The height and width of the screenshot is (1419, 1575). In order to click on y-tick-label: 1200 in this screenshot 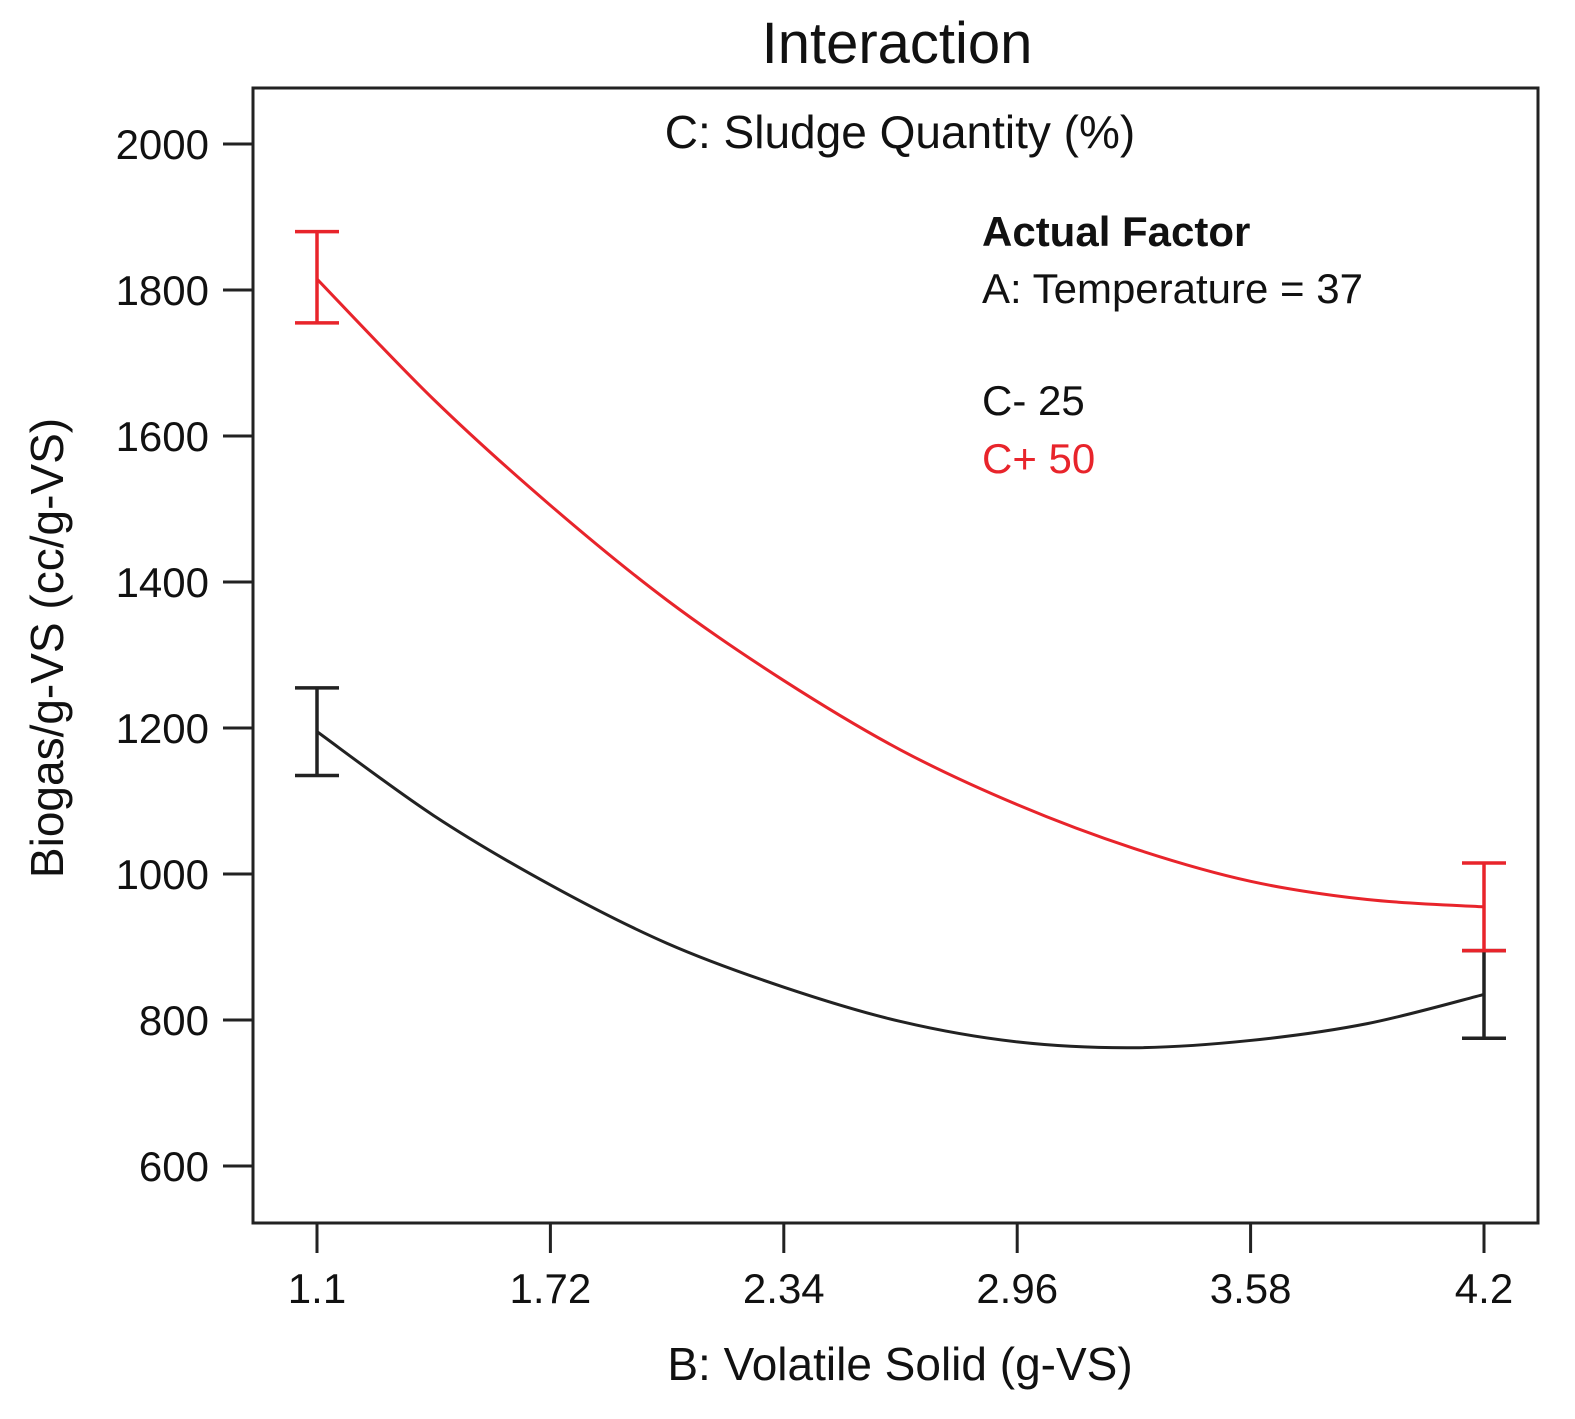, I will do `click(162, 728)`.